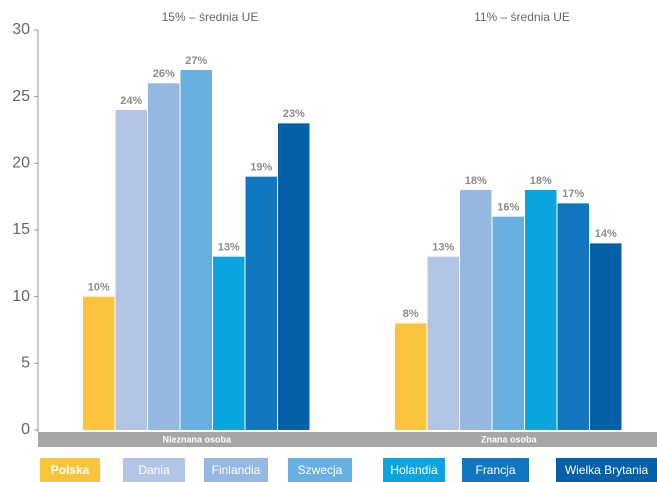 The height and width of the screenshot is (482, 657). Describe the element at coordinates (196, 61) in the screenshot. I see `value-label: 27%` at that location.